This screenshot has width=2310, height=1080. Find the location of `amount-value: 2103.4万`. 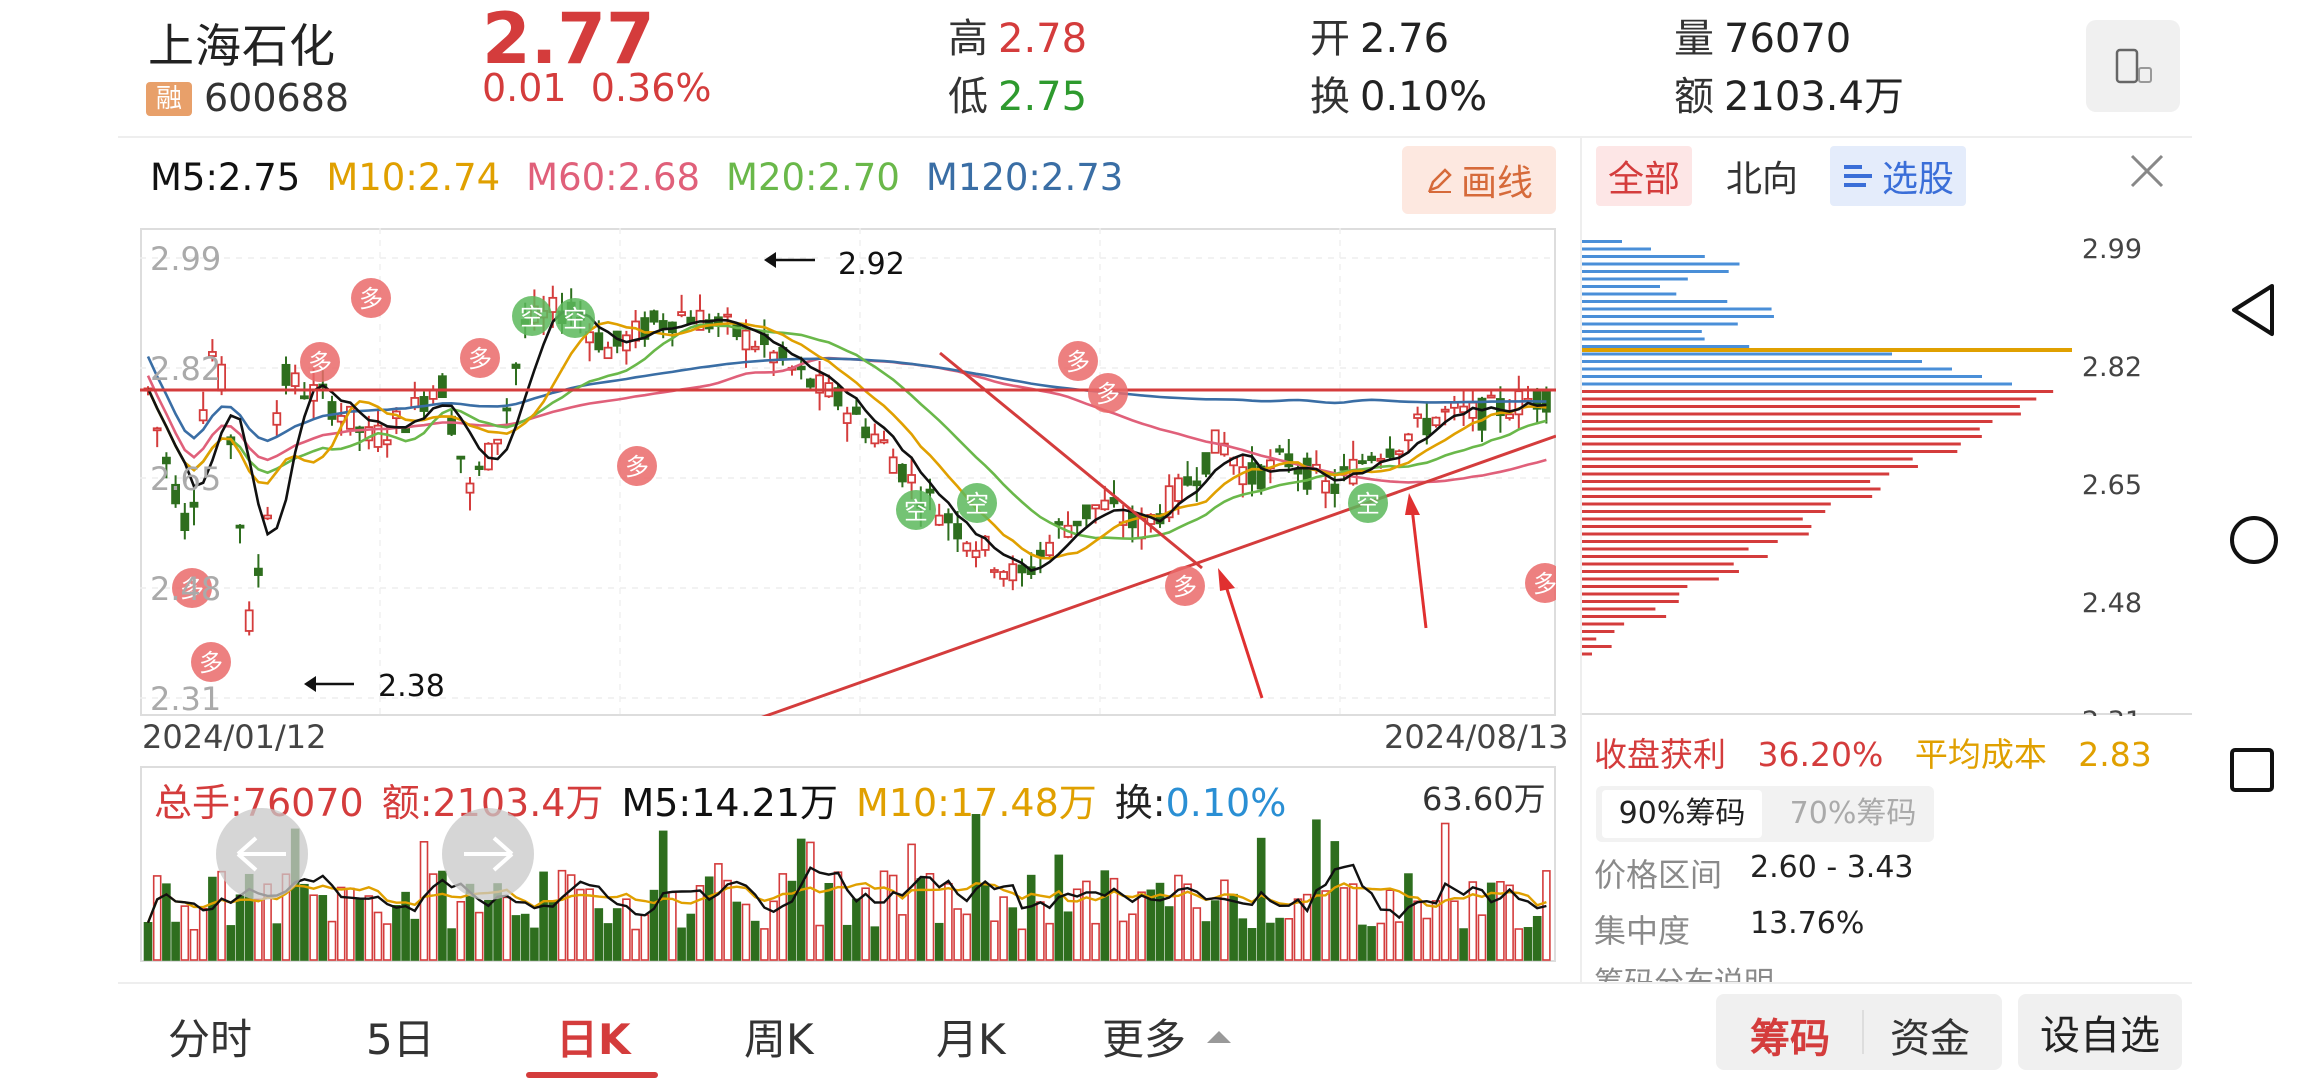

amount-value: 2103.4万 is located at coordinates (1814, 97).